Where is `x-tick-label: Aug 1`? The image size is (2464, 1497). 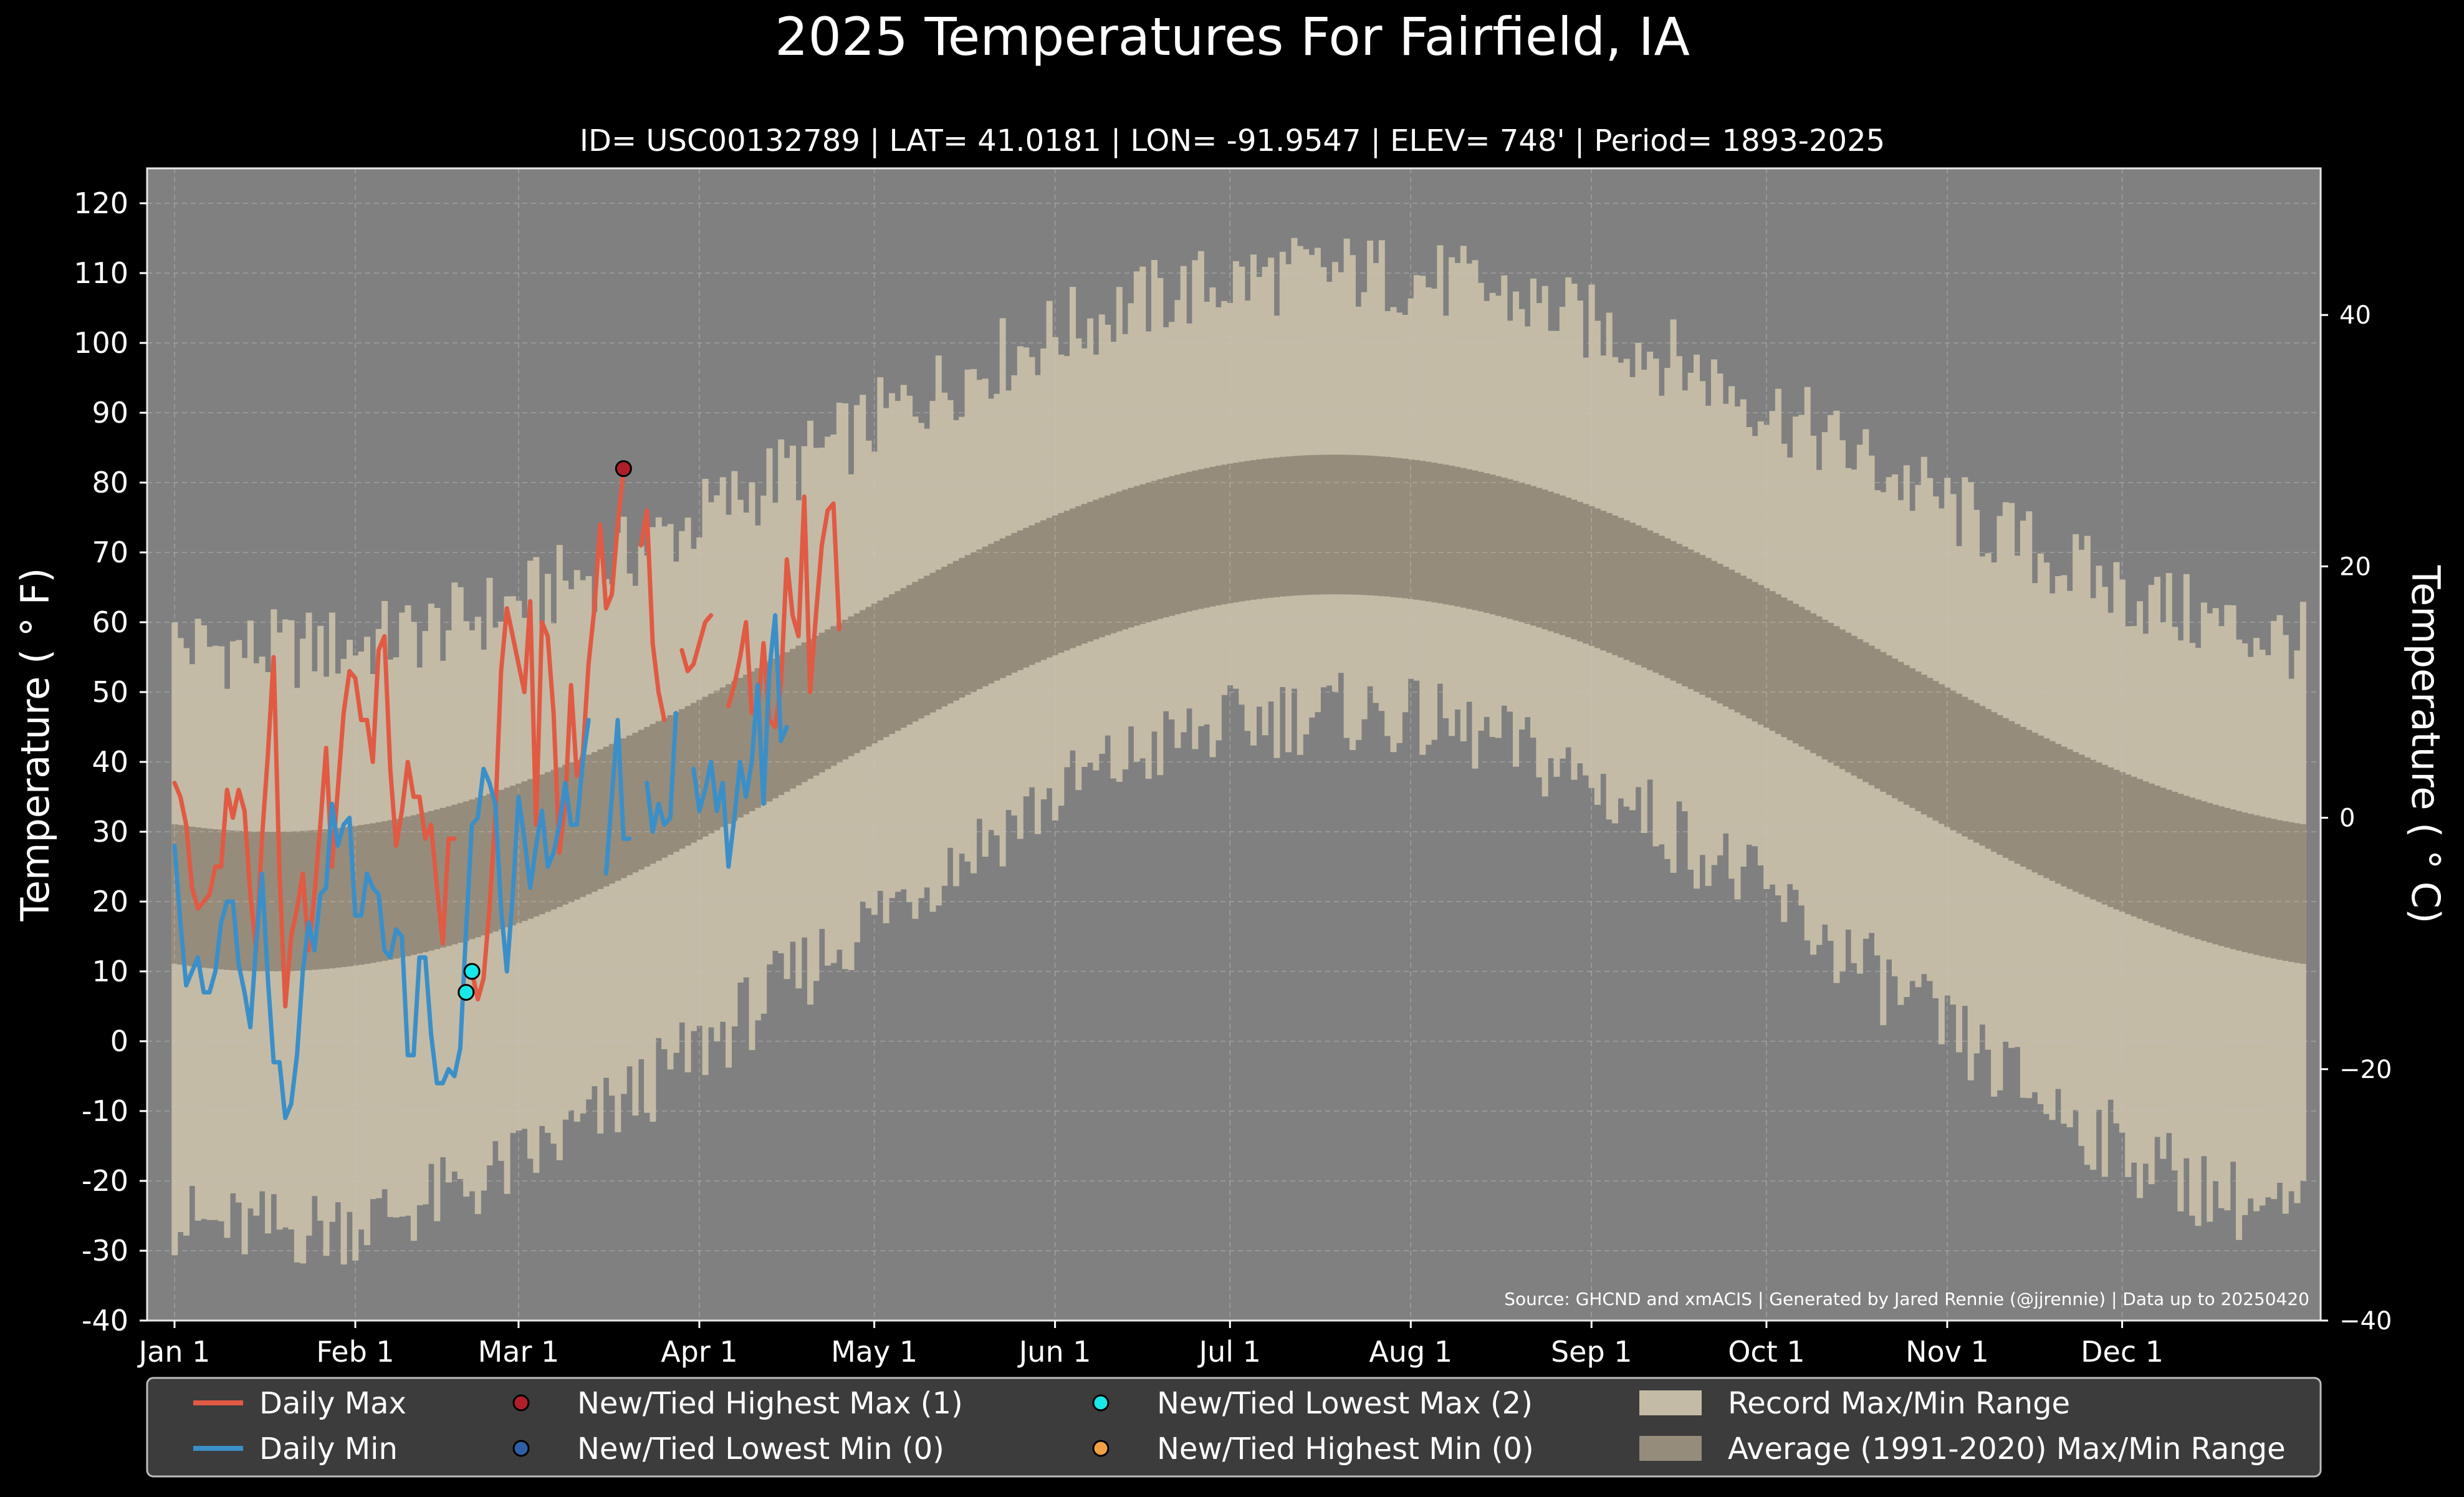
x-tick-label: Aug 1 is located at coordinates (1410, 1352).